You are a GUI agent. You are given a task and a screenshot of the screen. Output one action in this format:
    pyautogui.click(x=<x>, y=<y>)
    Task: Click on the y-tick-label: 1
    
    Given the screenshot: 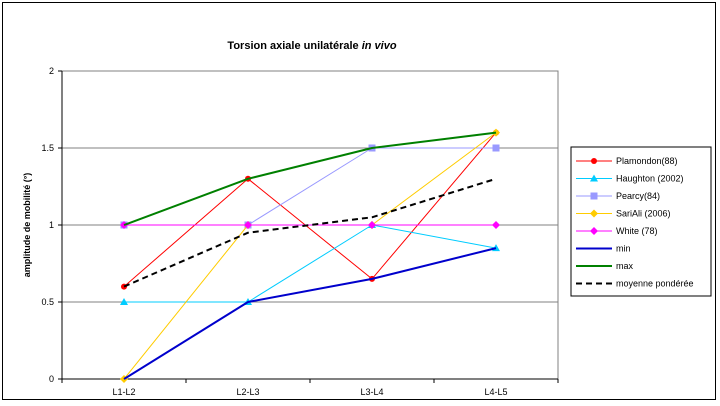 What is the action you would take?
    pyautogui.click(x=51, y=225)
    